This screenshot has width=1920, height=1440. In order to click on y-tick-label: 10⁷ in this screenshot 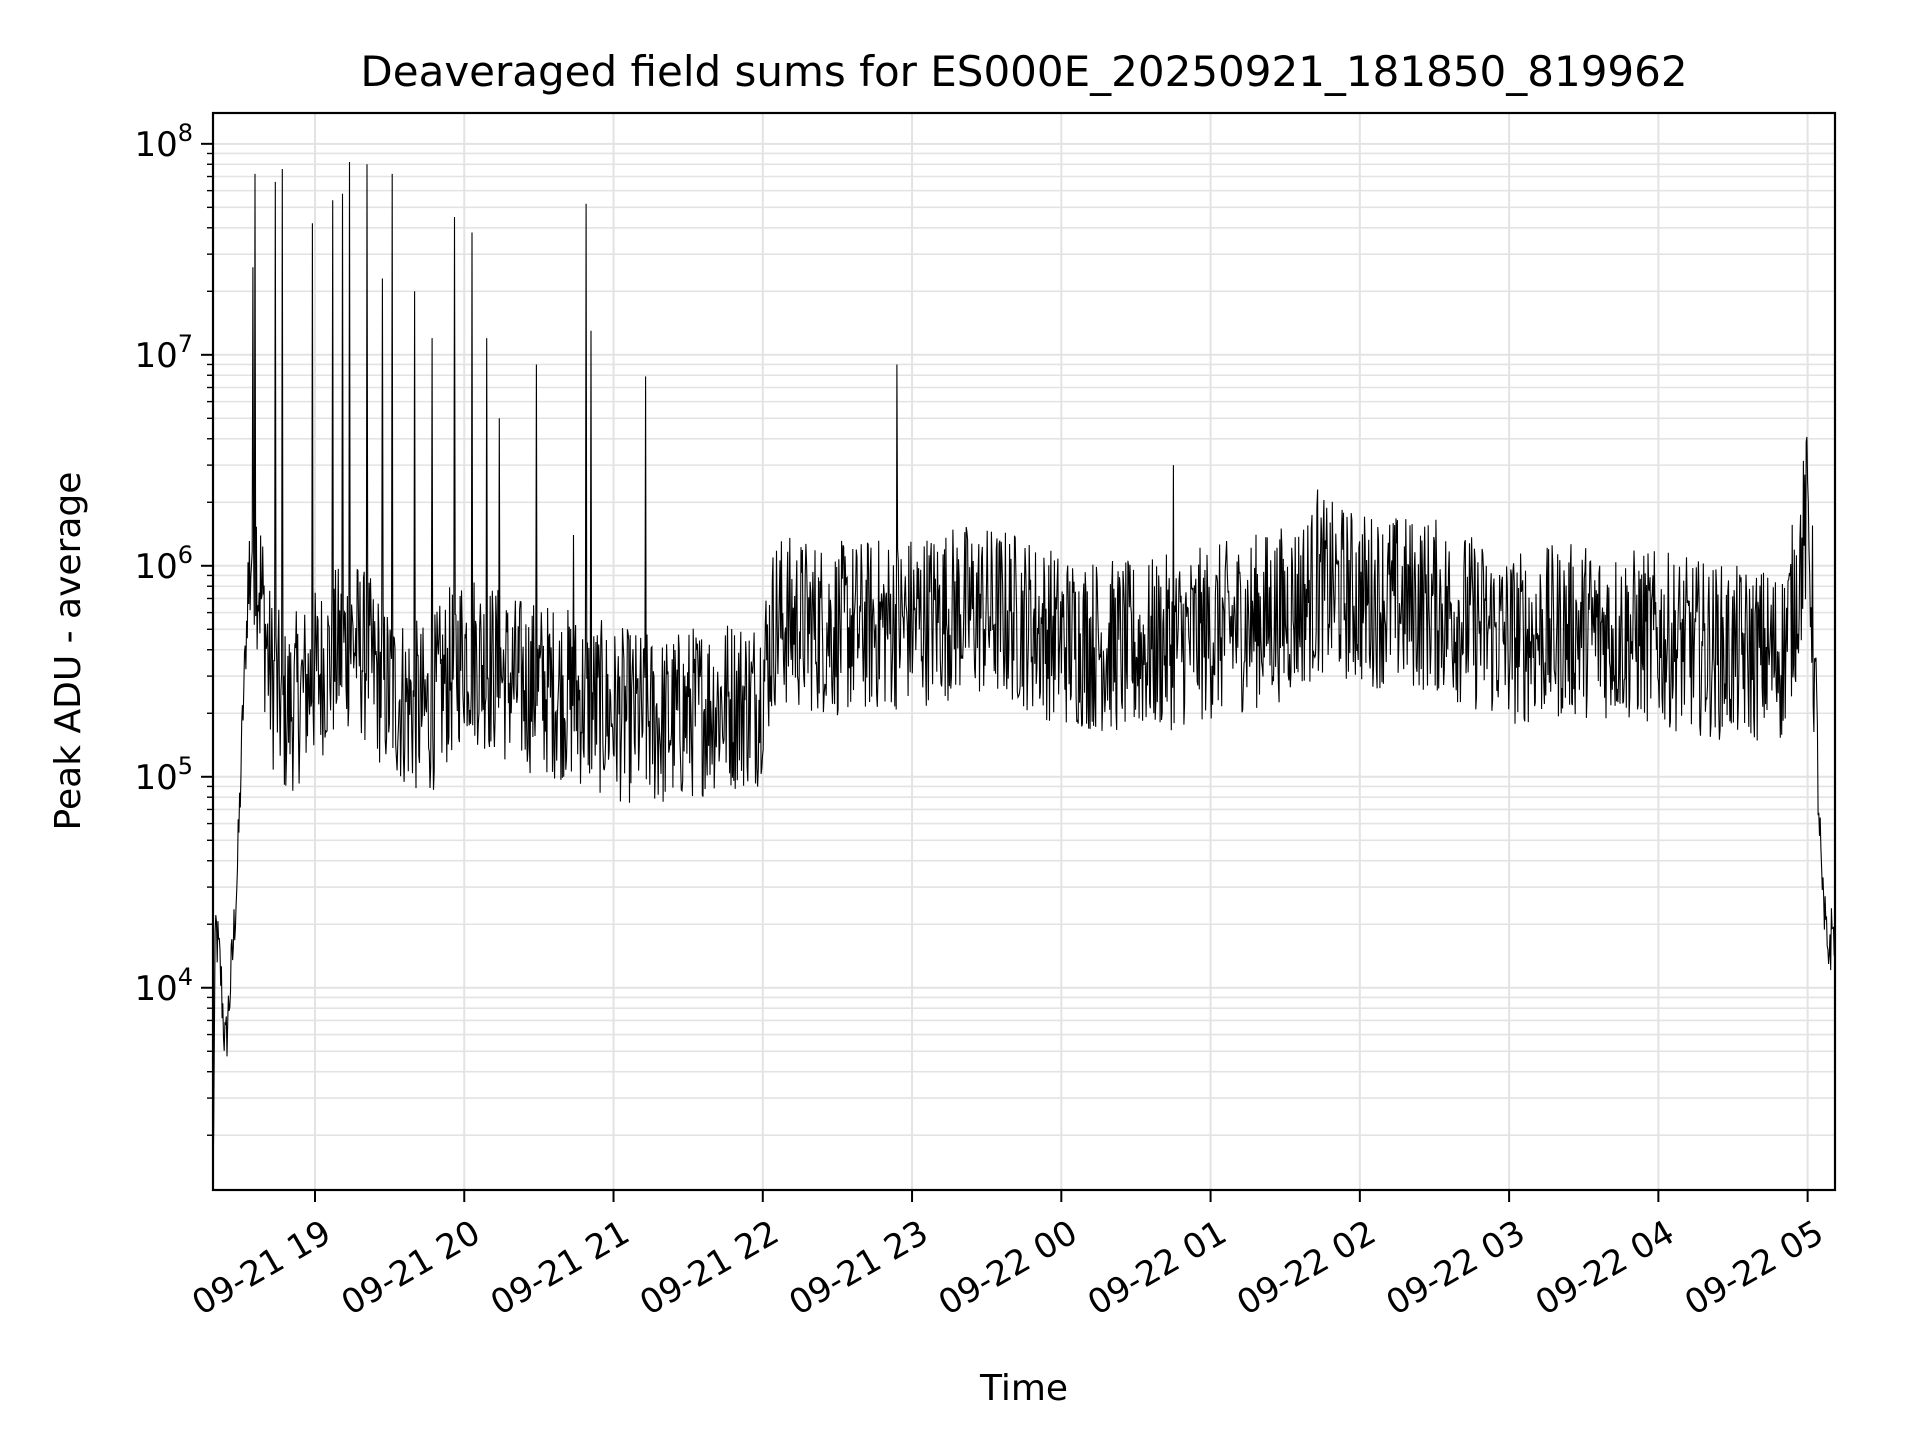, I will do `click(163, 353)`.